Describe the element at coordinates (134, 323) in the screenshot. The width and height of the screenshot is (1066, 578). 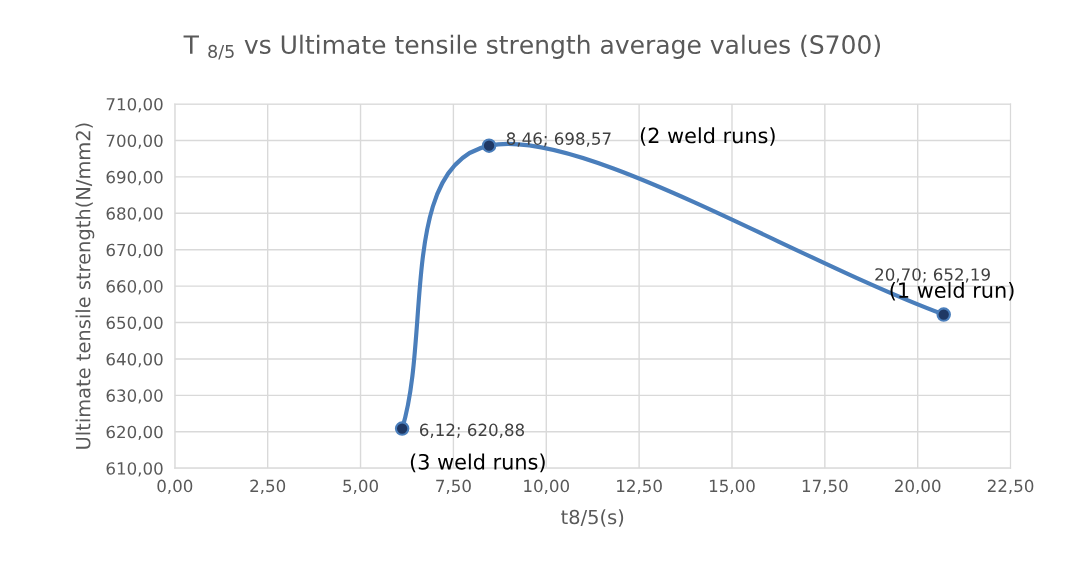
I see `y-tick-label: 650,00` at that location.